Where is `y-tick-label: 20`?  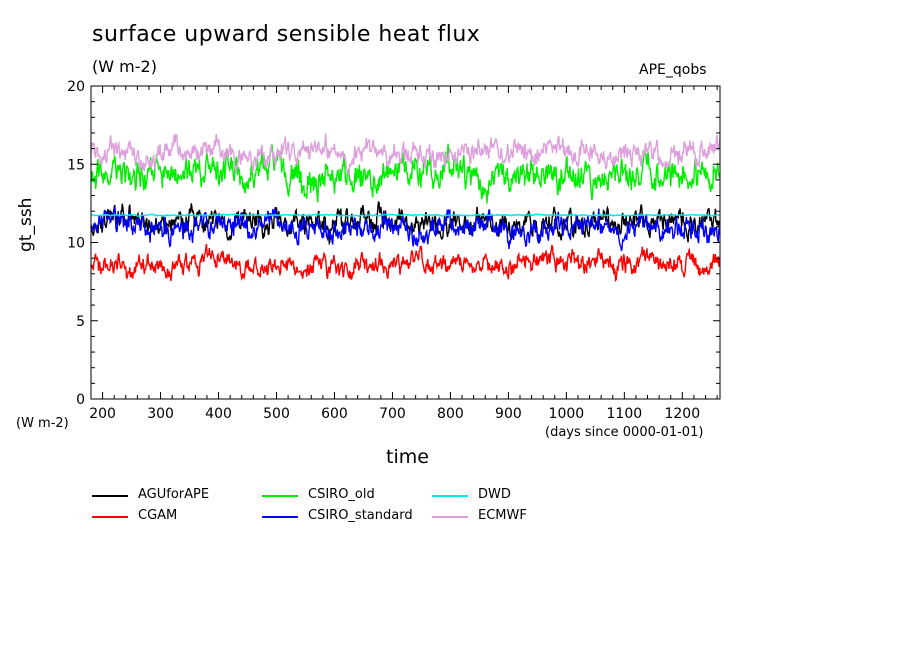 y-tick-label: 20 is located at coordinates (76, 87).